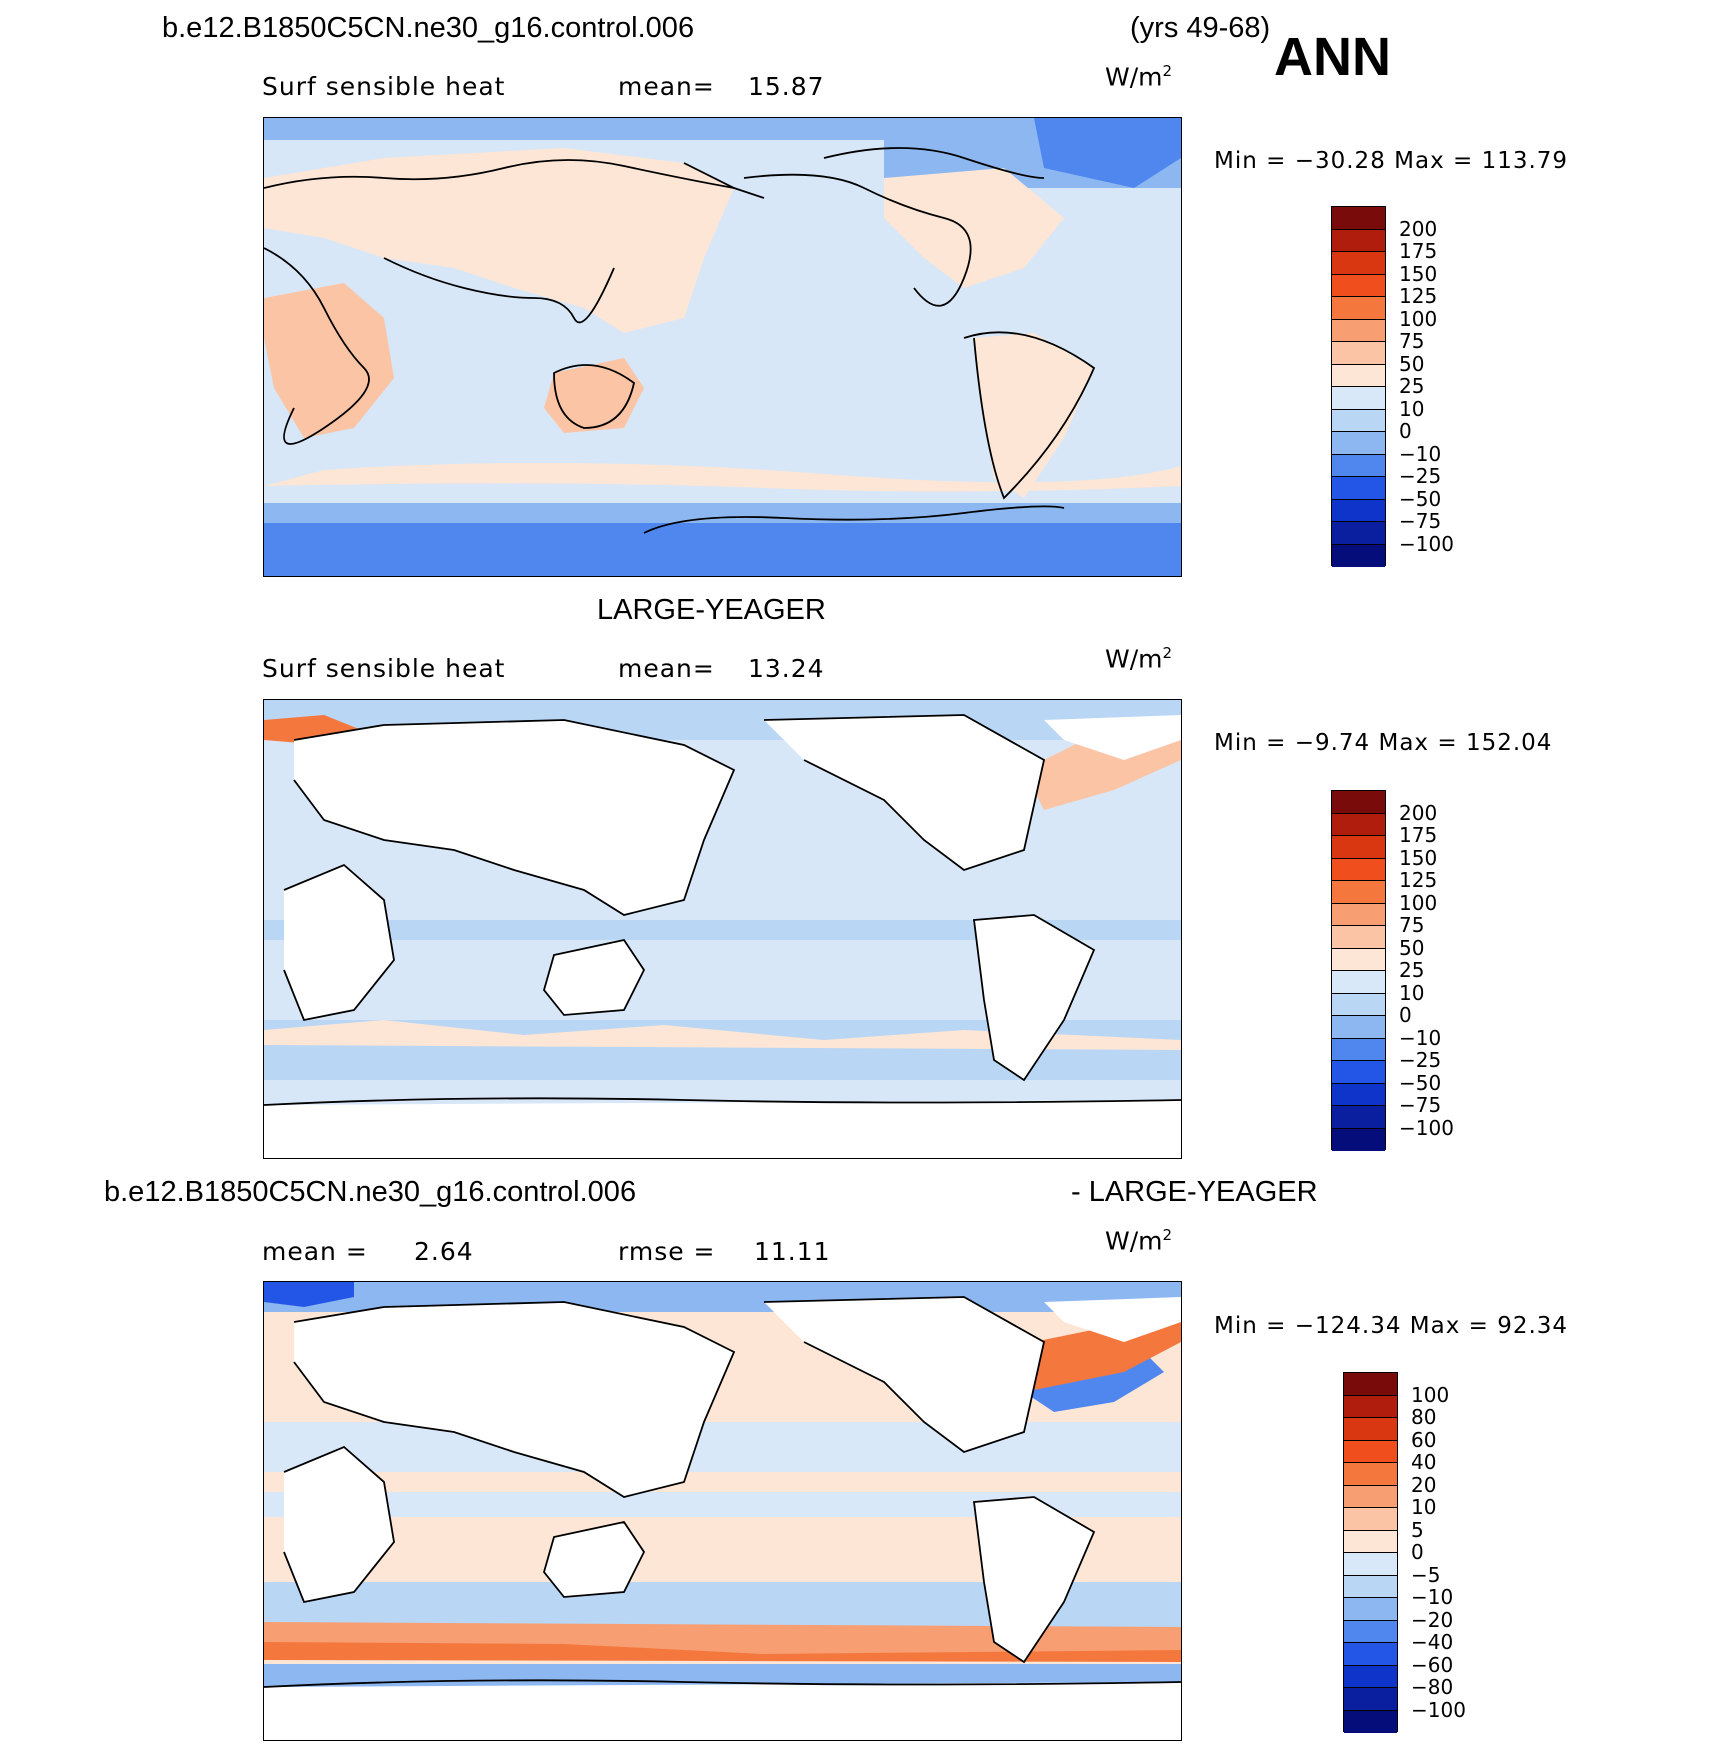 The width and height of the screenshot is (1710, 1763). I want to click on years-label: (yrs 49-68), so click(1200, 28).